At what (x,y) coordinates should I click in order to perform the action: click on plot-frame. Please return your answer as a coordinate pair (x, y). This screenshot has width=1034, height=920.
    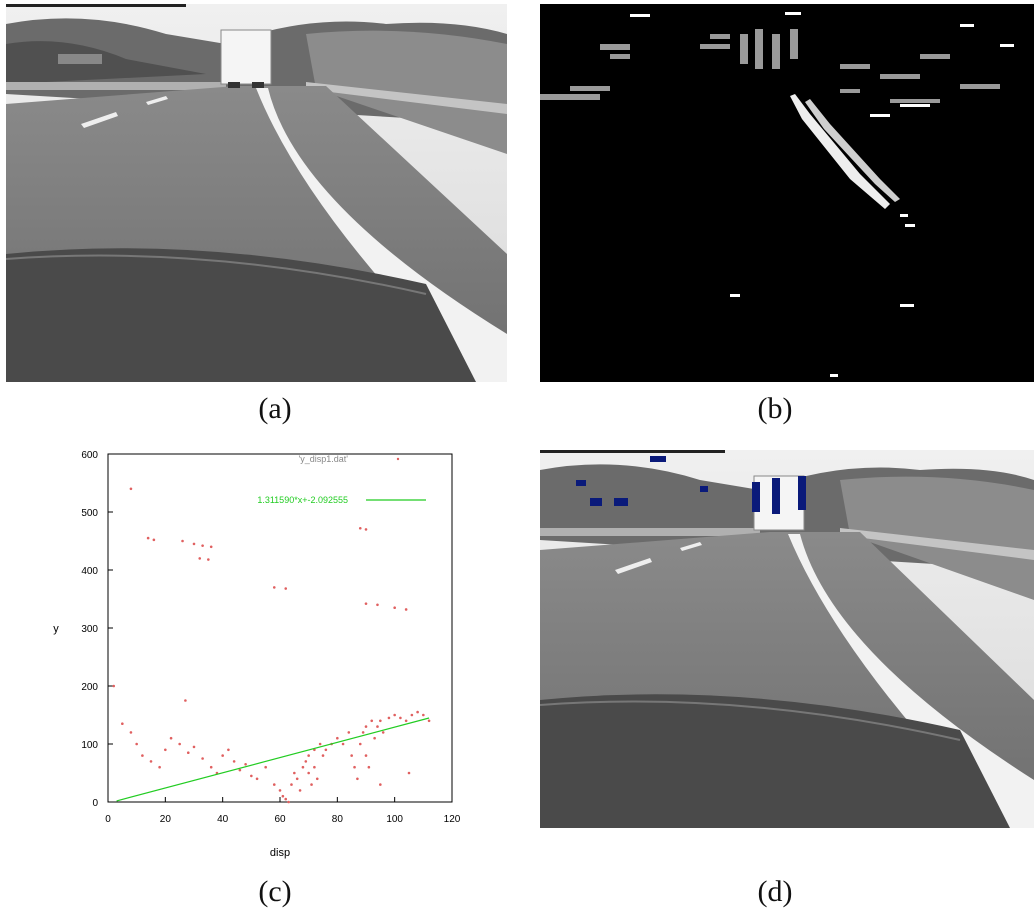
    Looking at the image, I should click on (280, 628).